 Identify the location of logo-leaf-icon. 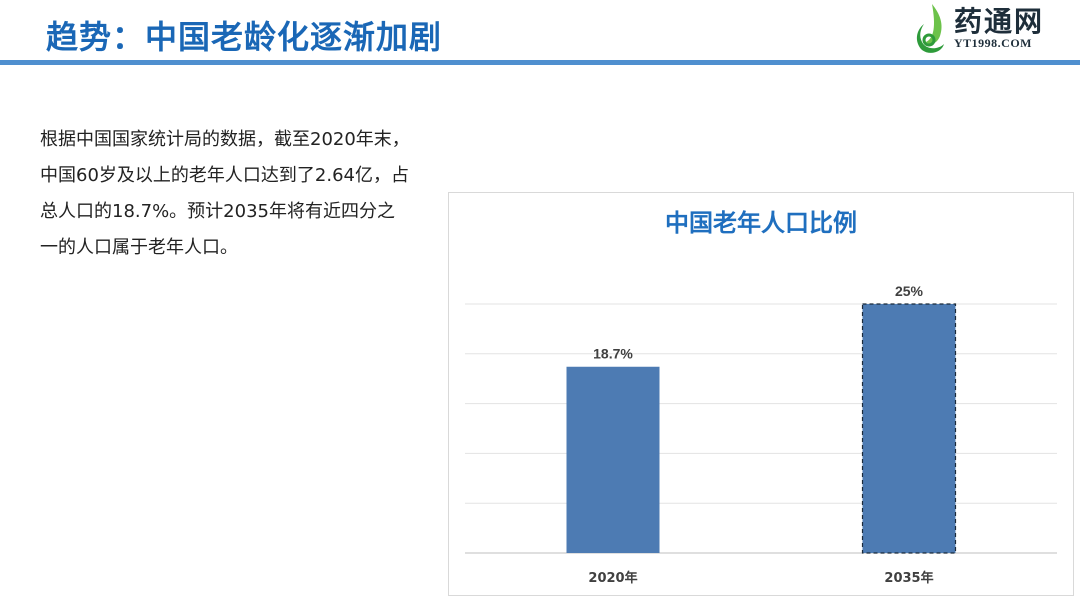
(930, 28).